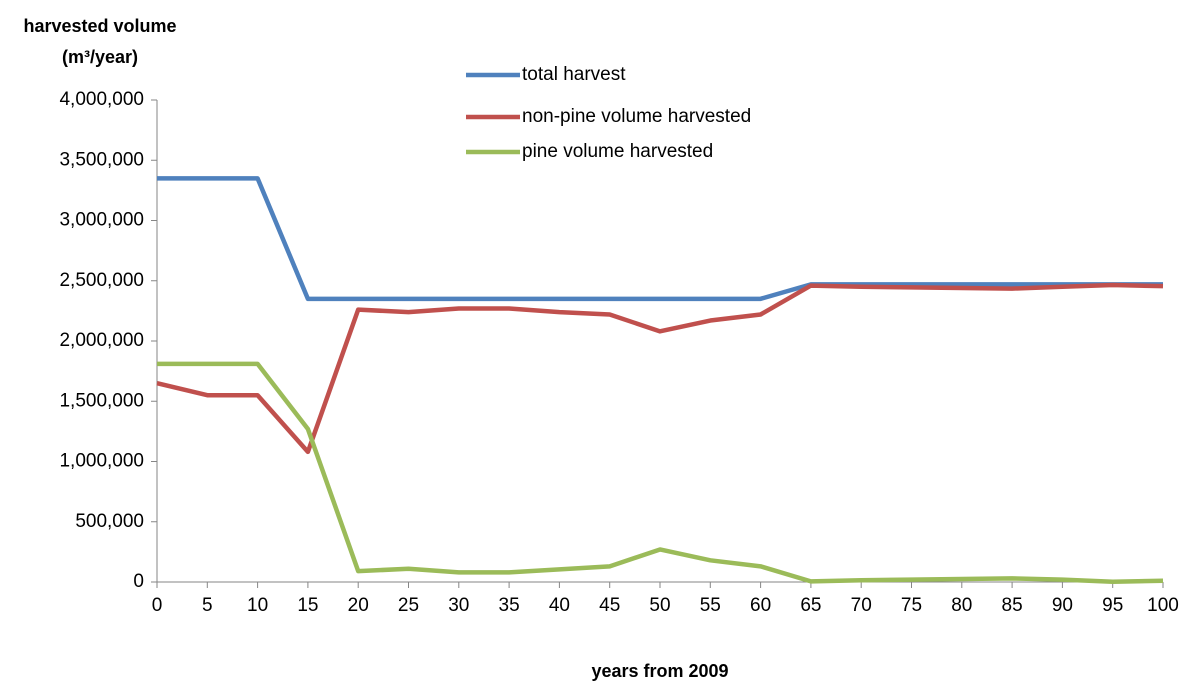  I want to click on legend-label: total harvest, so click(574, 74).